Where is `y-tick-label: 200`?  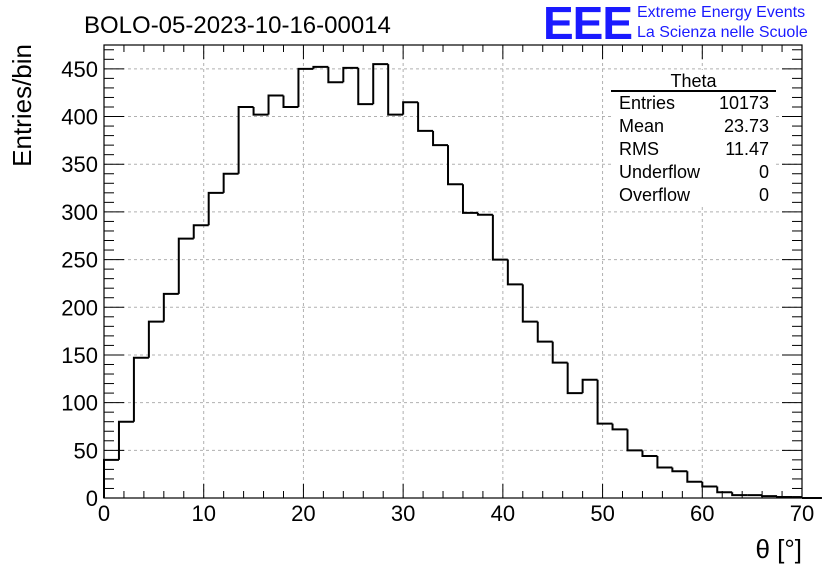 y-tick-label: 200 is located at coordinates (79, 307).